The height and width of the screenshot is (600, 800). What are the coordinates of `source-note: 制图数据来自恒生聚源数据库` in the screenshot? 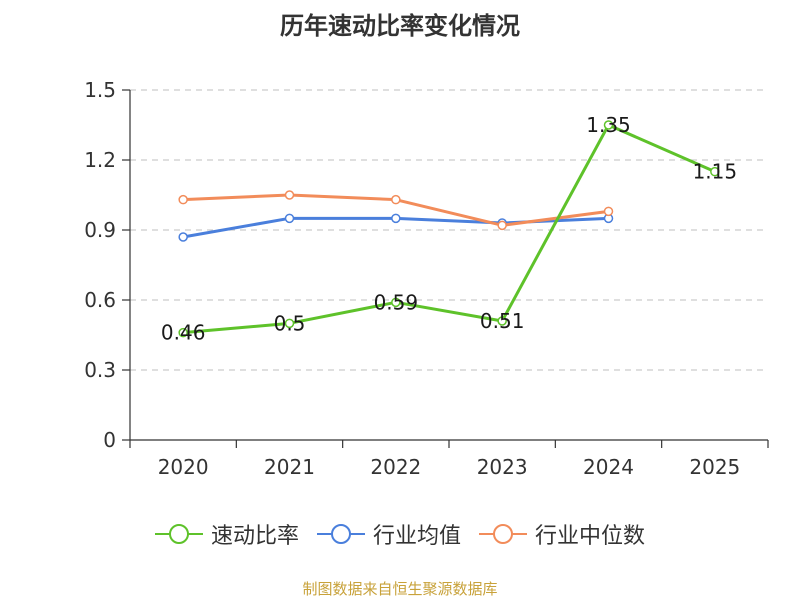 It's located at (400, 589).